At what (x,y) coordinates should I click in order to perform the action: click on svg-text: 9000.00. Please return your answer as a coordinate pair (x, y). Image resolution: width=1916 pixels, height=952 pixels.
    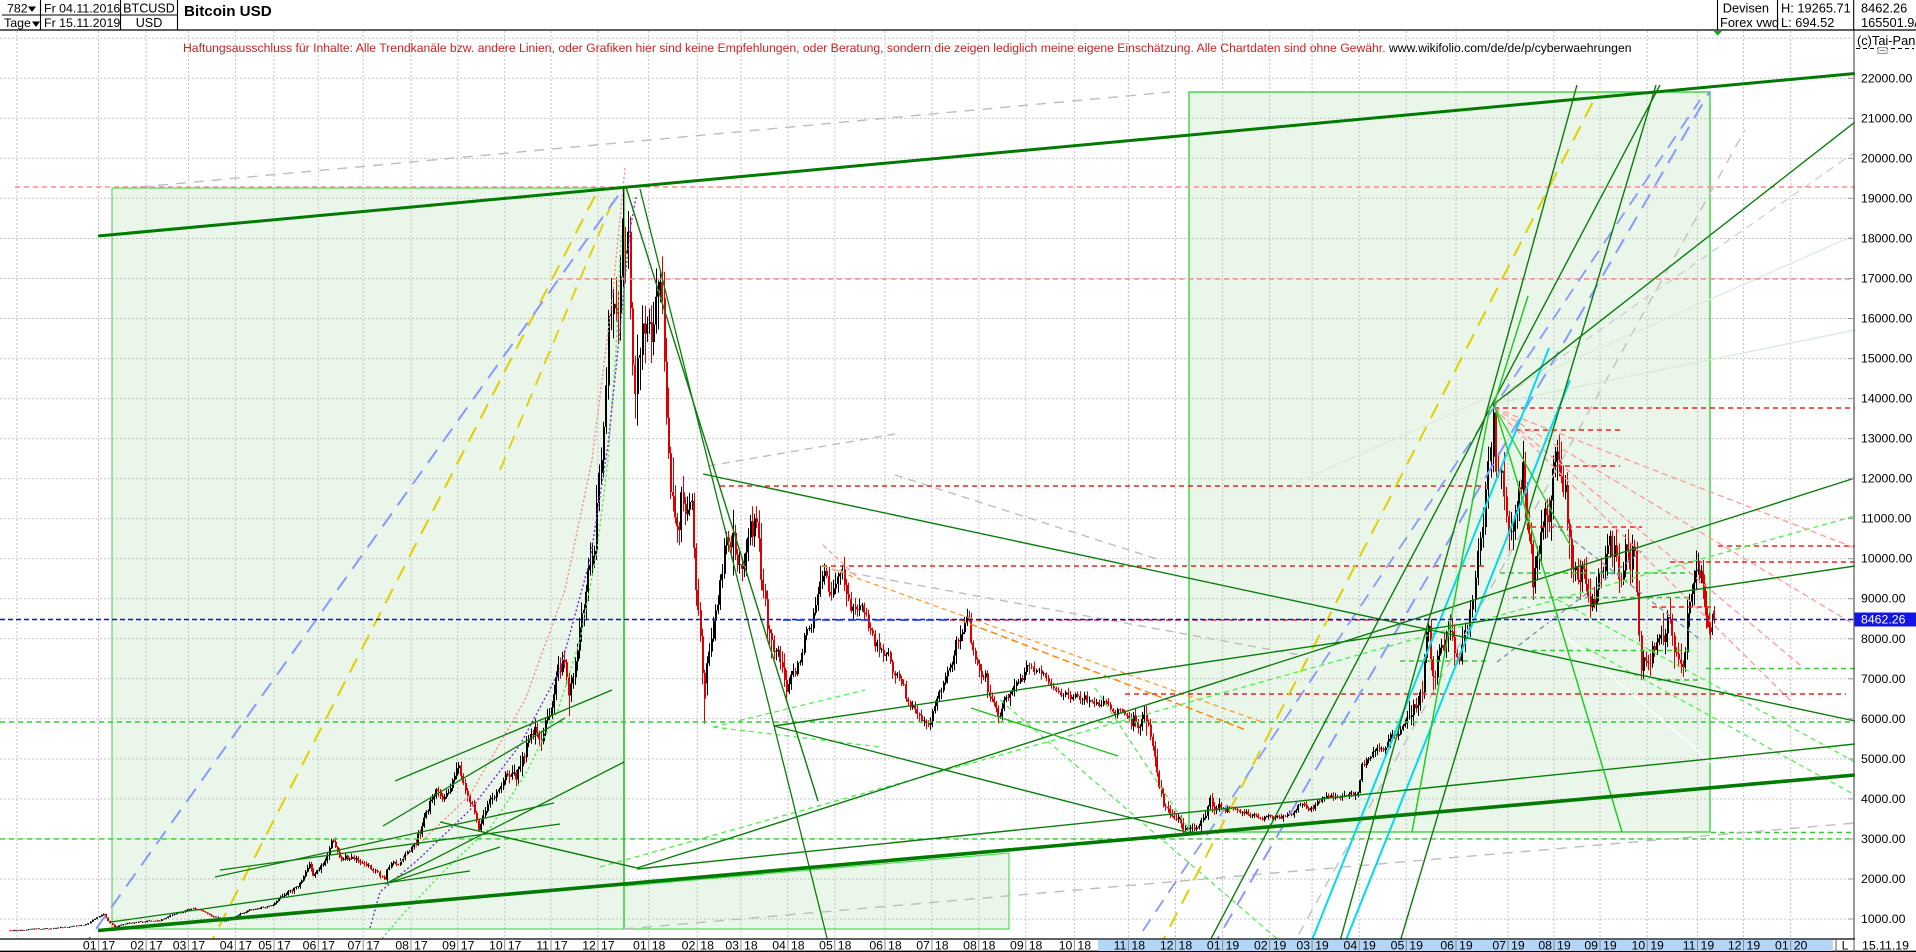
    Looking at the image, I should click on (1883, 599).